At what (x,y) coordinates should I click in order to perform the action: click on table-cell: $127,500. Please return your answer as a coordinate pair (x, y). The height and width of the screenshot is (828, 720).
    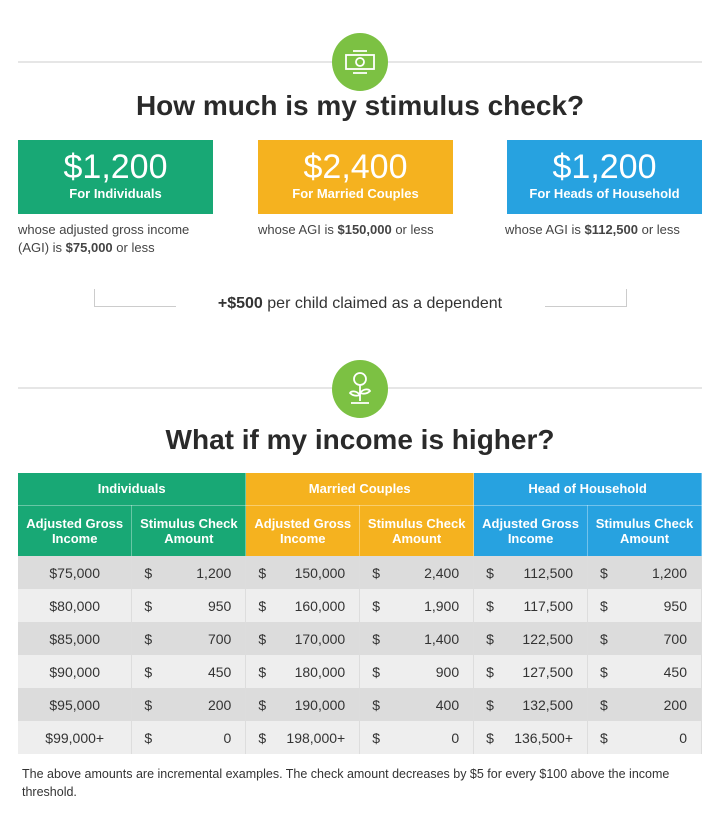
    Looking at the image, I should click on (531, 671).